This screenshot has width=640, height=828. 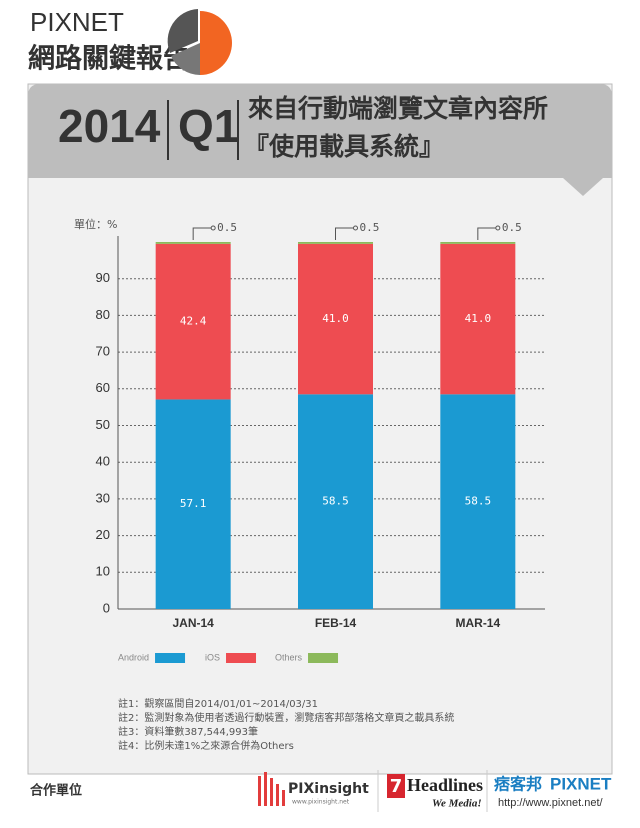 I want to click on y-tick-label: 0, so click(x=106, y=607).